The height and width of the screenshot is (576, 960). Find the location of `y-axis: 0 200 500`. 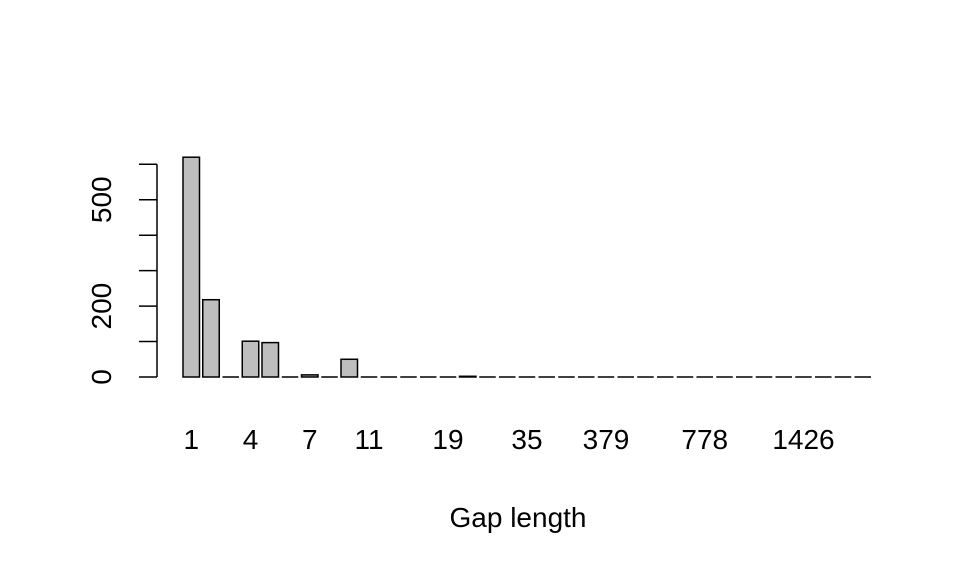

y-axis: 0 200 500 is located at coordinates (122, 274).